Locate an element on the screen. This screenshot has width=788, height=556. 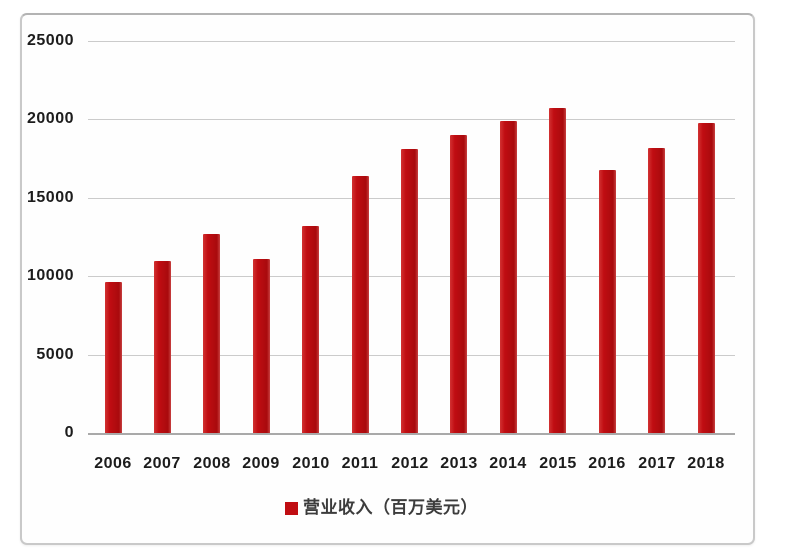
bar-2017 is located at coordinates (656, 290).